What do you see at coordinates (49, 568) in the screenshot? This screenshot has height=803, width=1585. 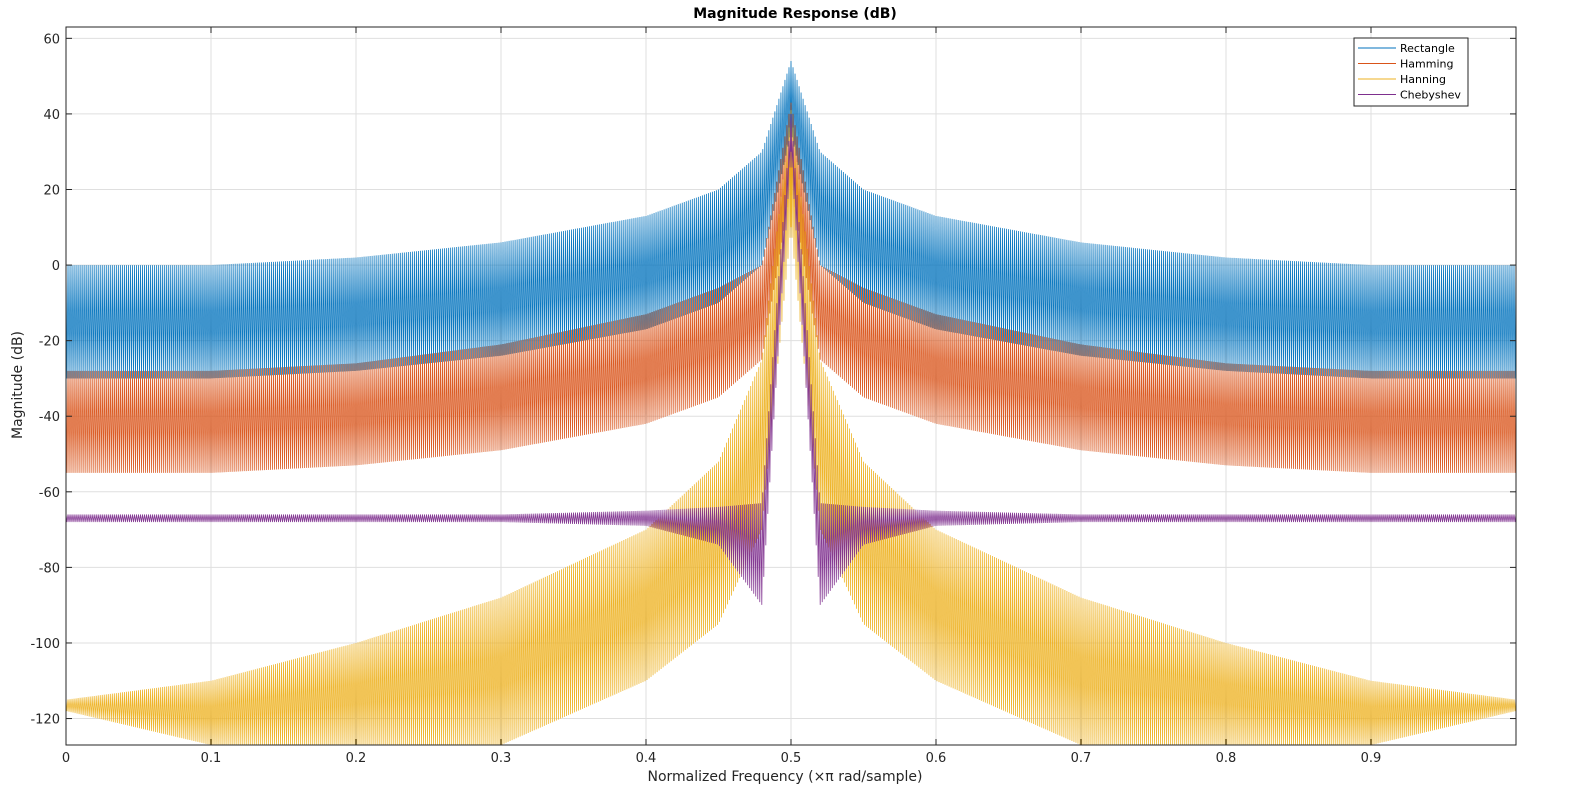 I see `y-tick-label: -80` at bounding box center [49, 568].